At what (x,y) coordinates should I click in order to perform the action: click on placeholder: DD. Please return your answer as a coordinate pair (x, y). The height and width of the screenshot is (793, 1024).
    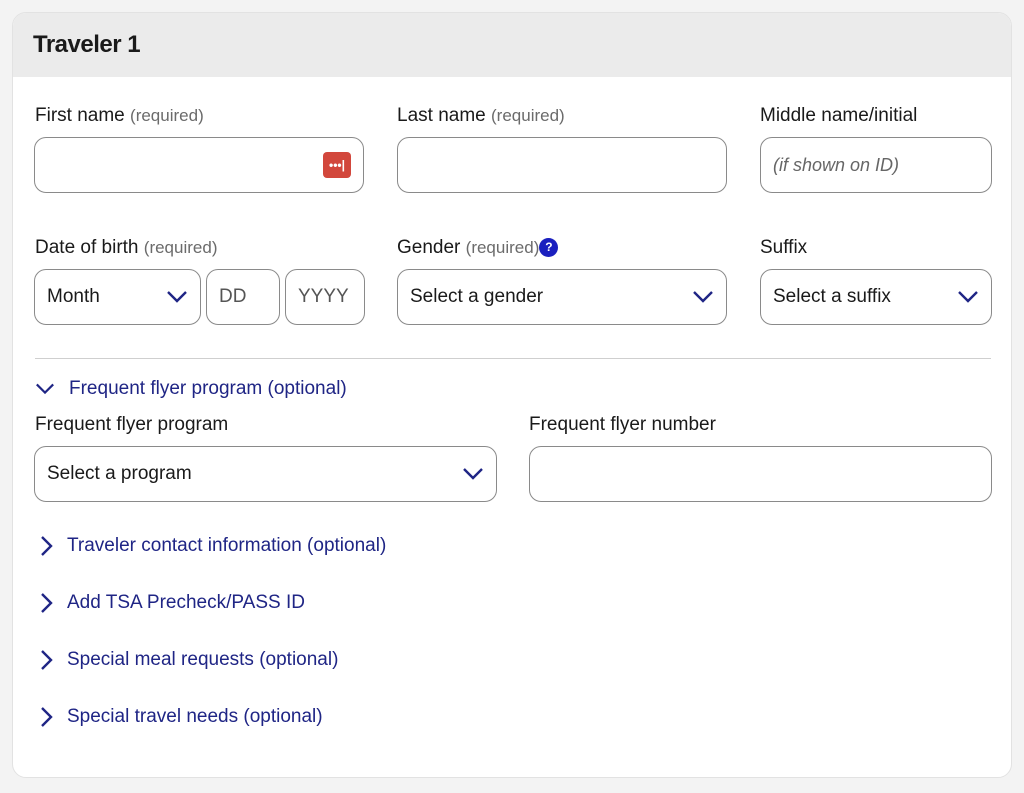
    Looking at the image, I should click on (233, 296).